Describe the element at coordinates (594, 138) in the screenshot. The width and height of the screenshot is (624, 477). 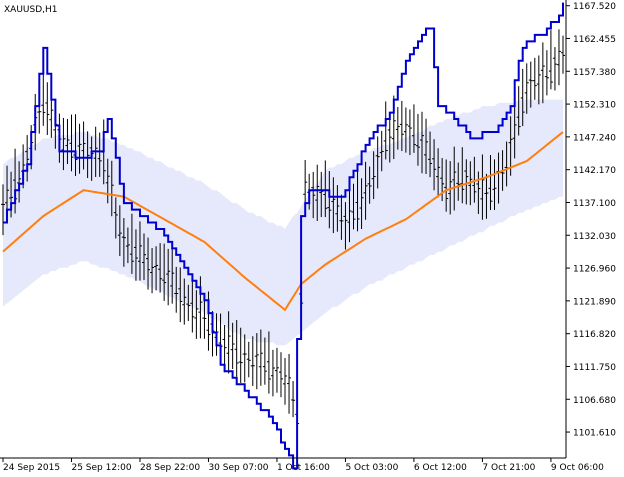
I see `y-tick-label: 1147.240` at that location.